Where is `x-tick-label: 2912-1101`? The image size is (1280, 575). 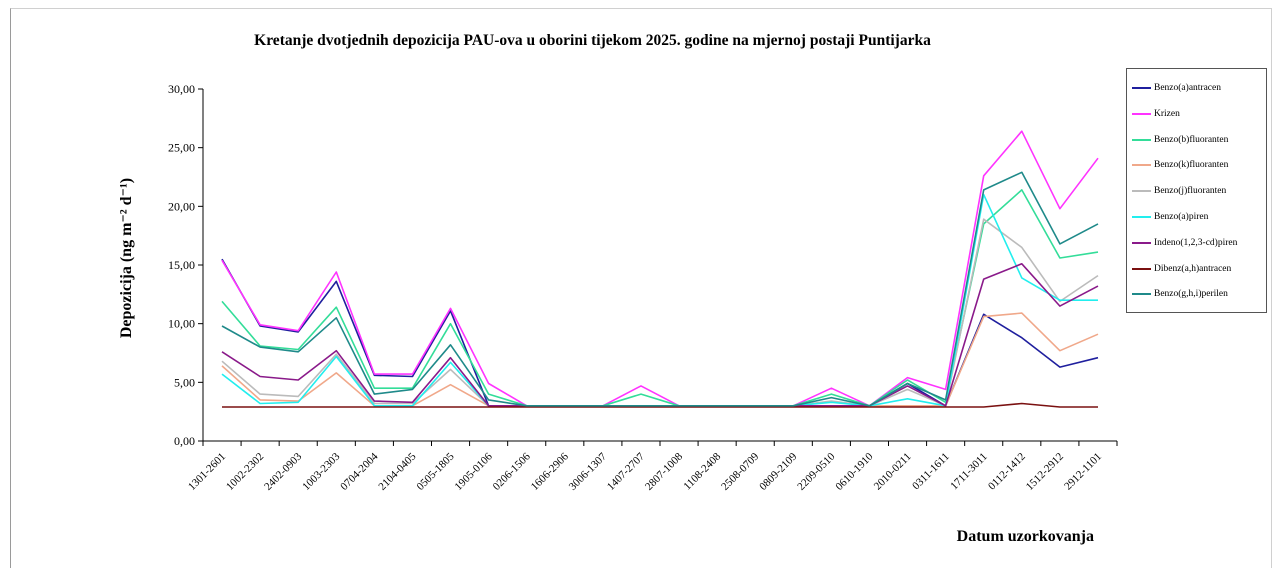 x-tick-label: 2912-1101 is located at coordinates (1083, 472).